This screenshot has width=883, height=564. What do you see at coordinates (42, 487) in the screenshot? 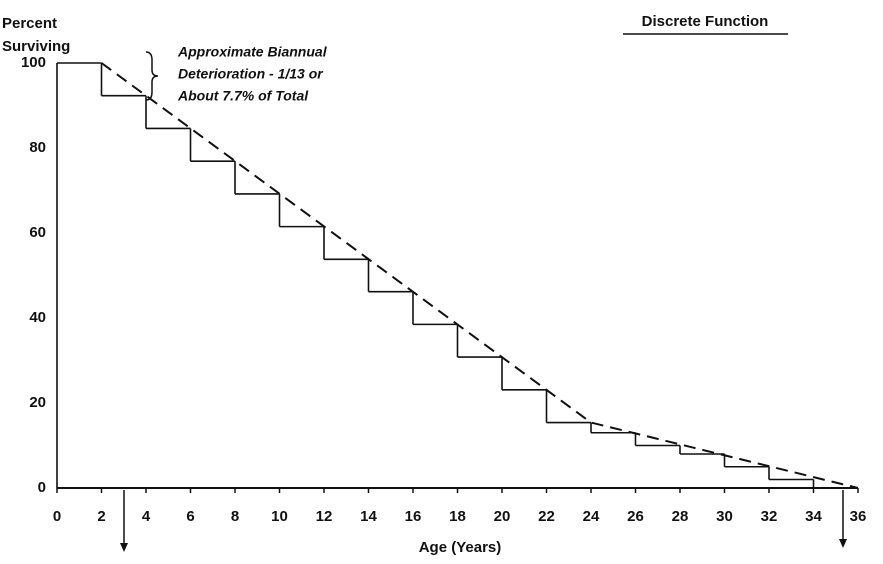
I see `y-tick-label: 0` at bounding box center [42, 487].